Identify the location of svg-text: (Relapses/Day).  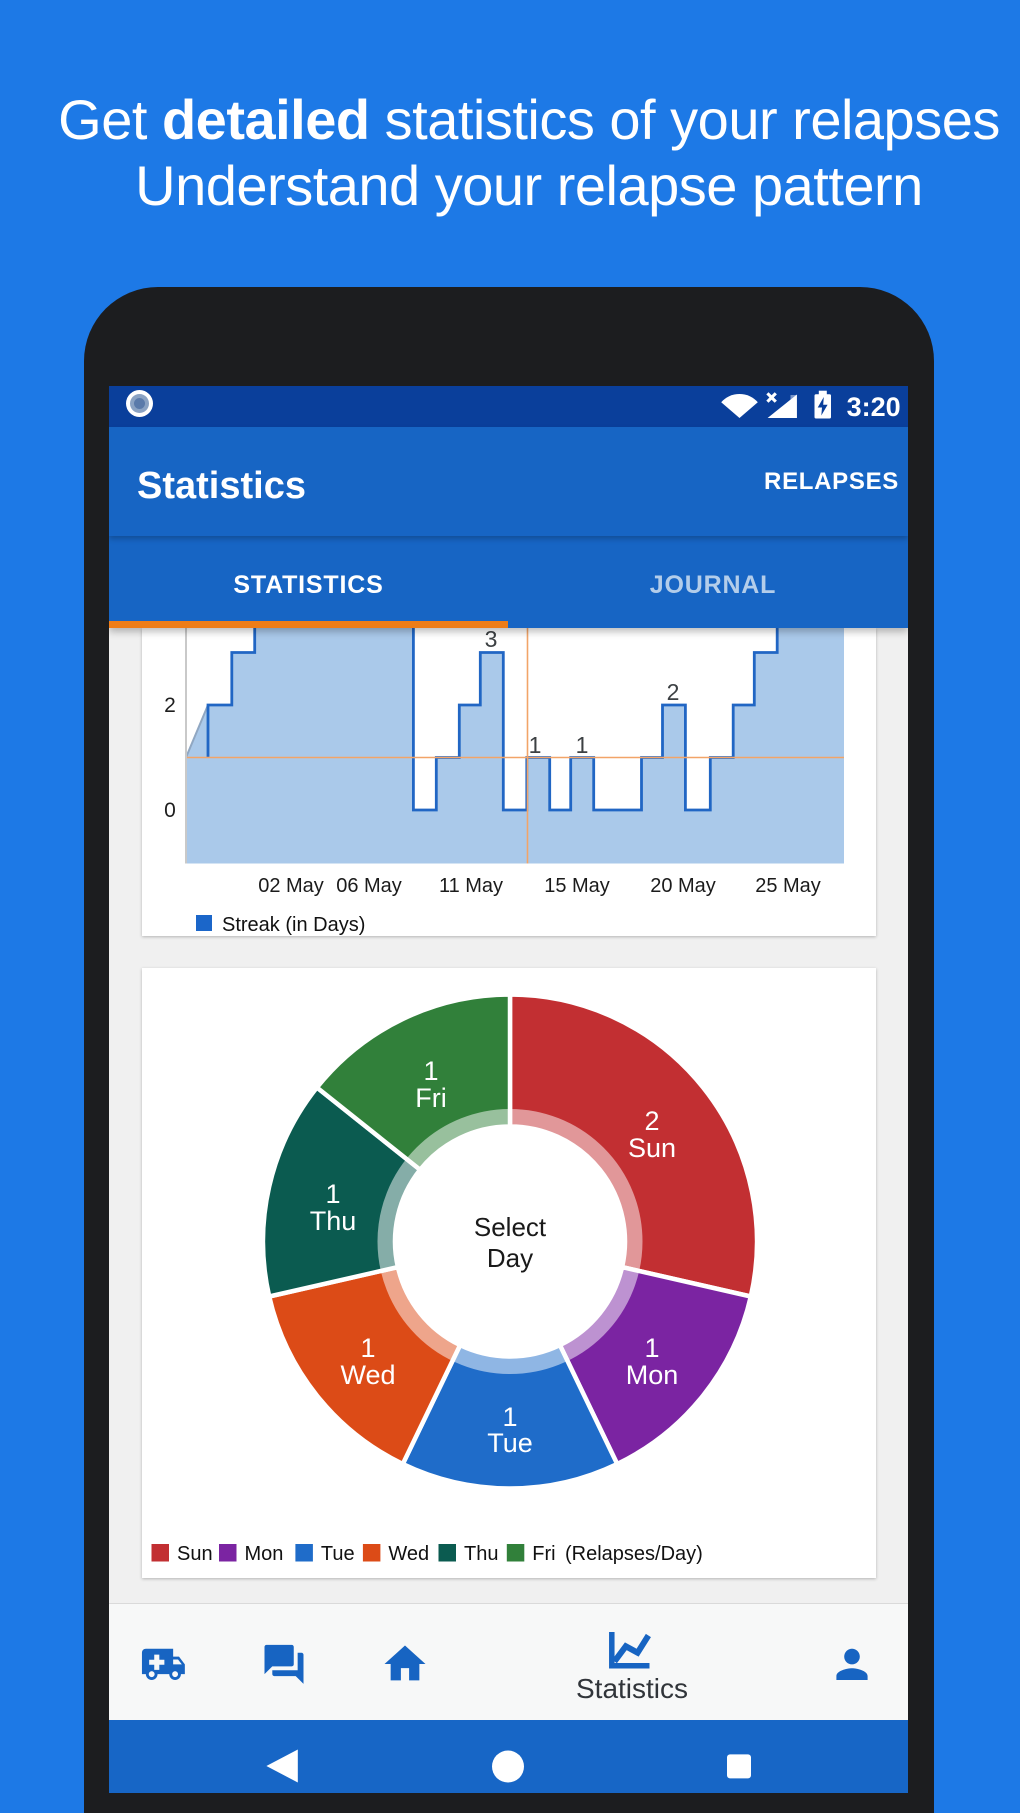
(634, 1554).